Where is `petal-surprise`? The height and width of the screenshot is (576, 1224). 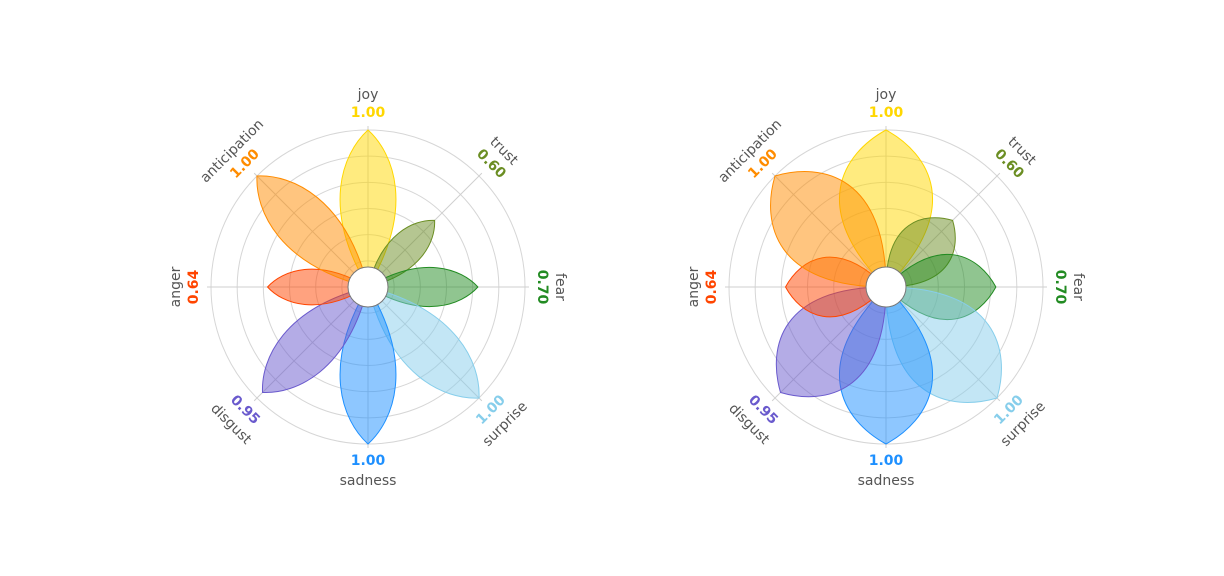 petal-surprise is located at coordinates (423, 342).